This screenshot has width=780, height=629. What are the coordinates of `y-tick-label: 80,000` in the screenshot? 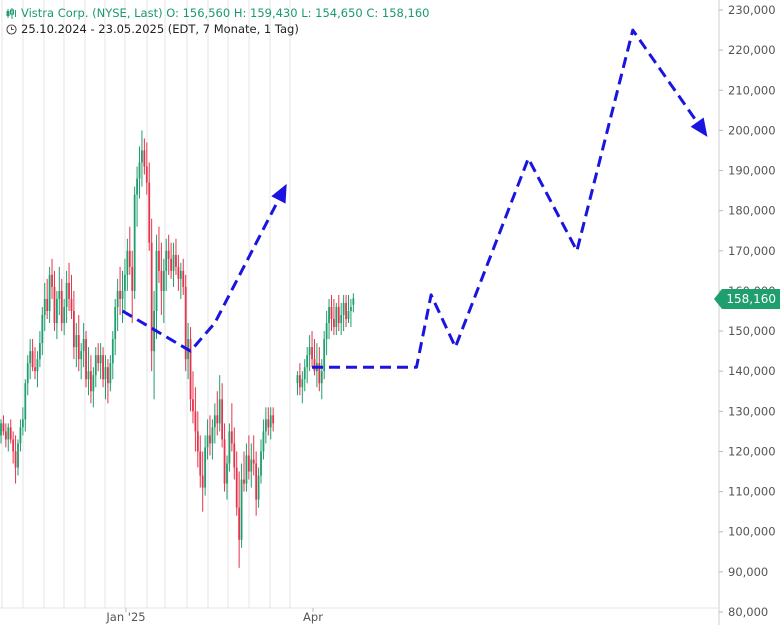 It's located at (748, 612).